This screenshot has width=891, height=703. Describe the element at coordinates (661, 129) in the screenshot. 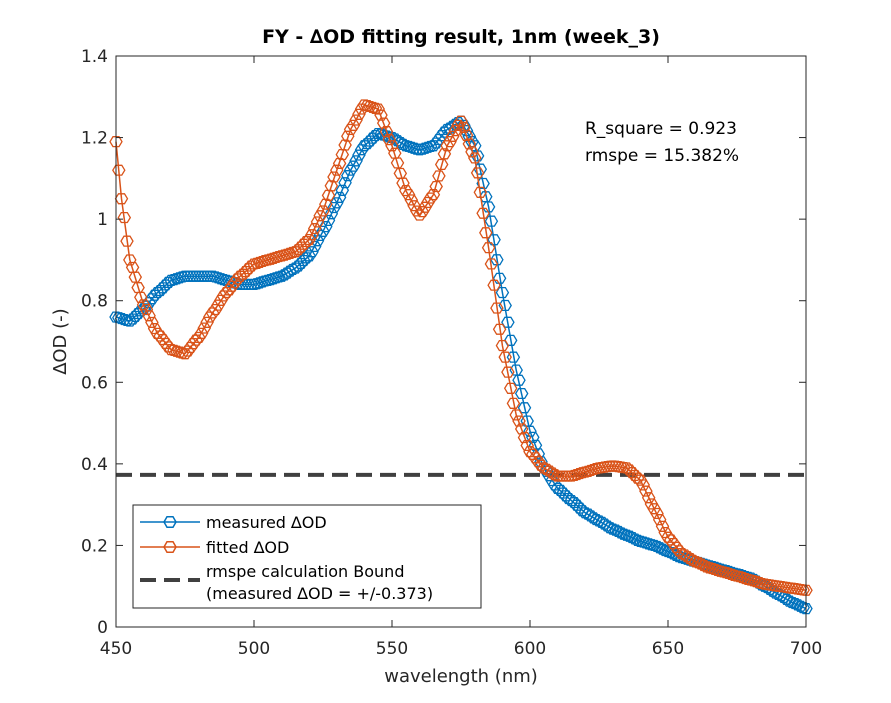

I see `annotation-r-square: R_square = 0.923` at that location.